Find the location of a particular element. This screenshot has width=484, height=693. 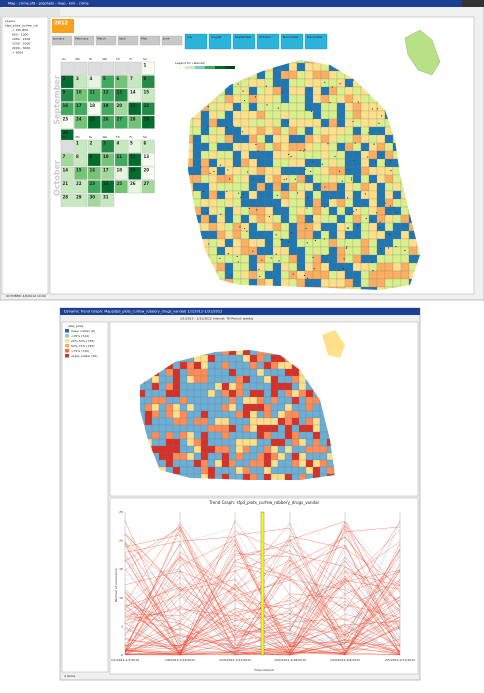

tree-item: 850 - 1000 is located at coordinates (20, 35).